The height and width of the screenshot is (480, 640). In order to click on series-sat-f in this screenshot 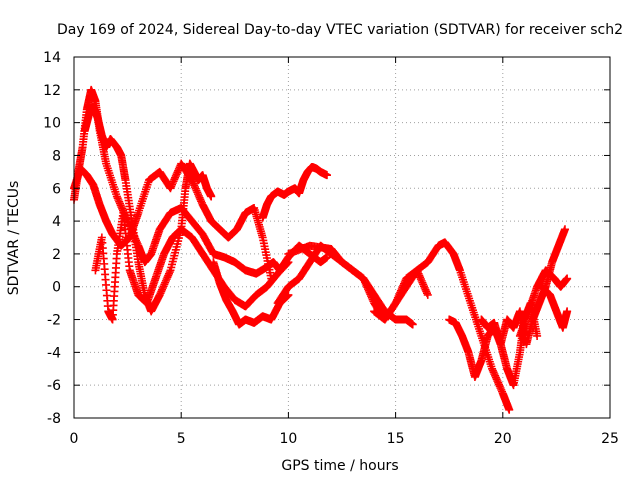, I will do `click(294, 192)`.